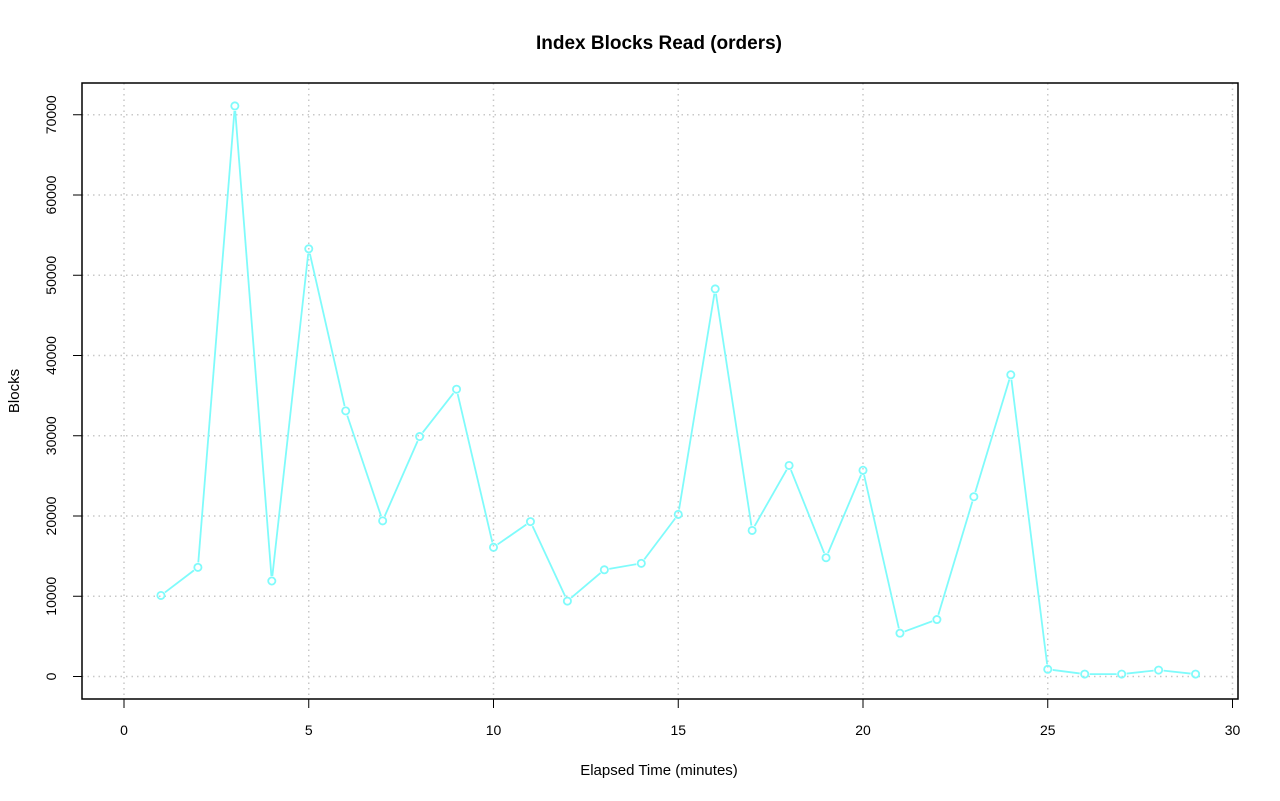  What do you see at coordinates (14, 391) in the screenshot?
I see `y-axis-label: Blocks` at bounding box center [14, 391].